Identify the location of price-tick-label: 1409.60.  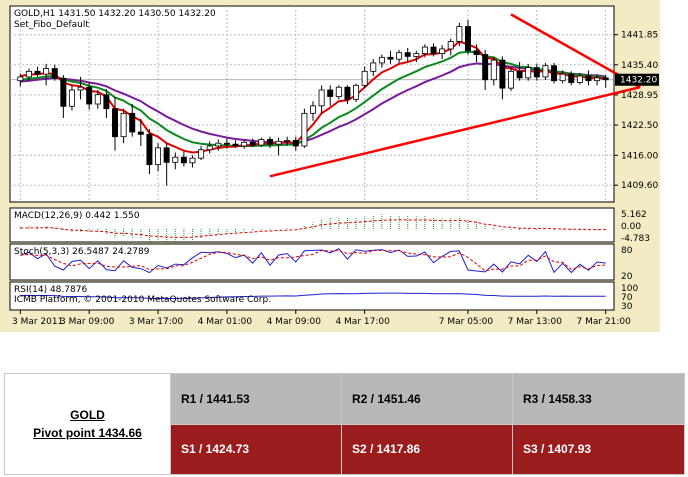
(639, 186).